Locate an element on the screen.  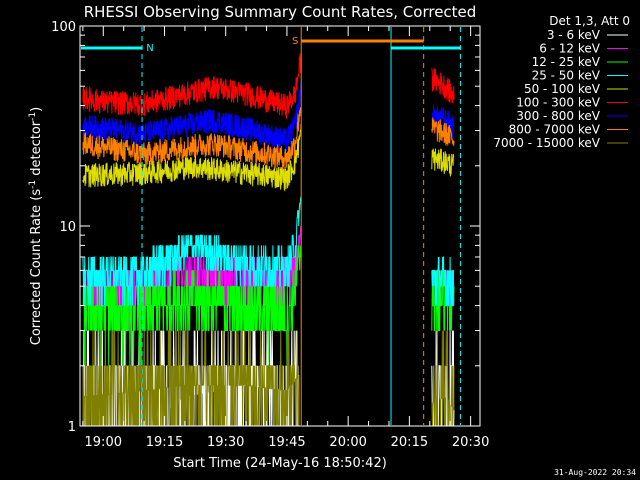
legend-entry-label: 7000 - 15000 keV is located at coordinates (546, 143).